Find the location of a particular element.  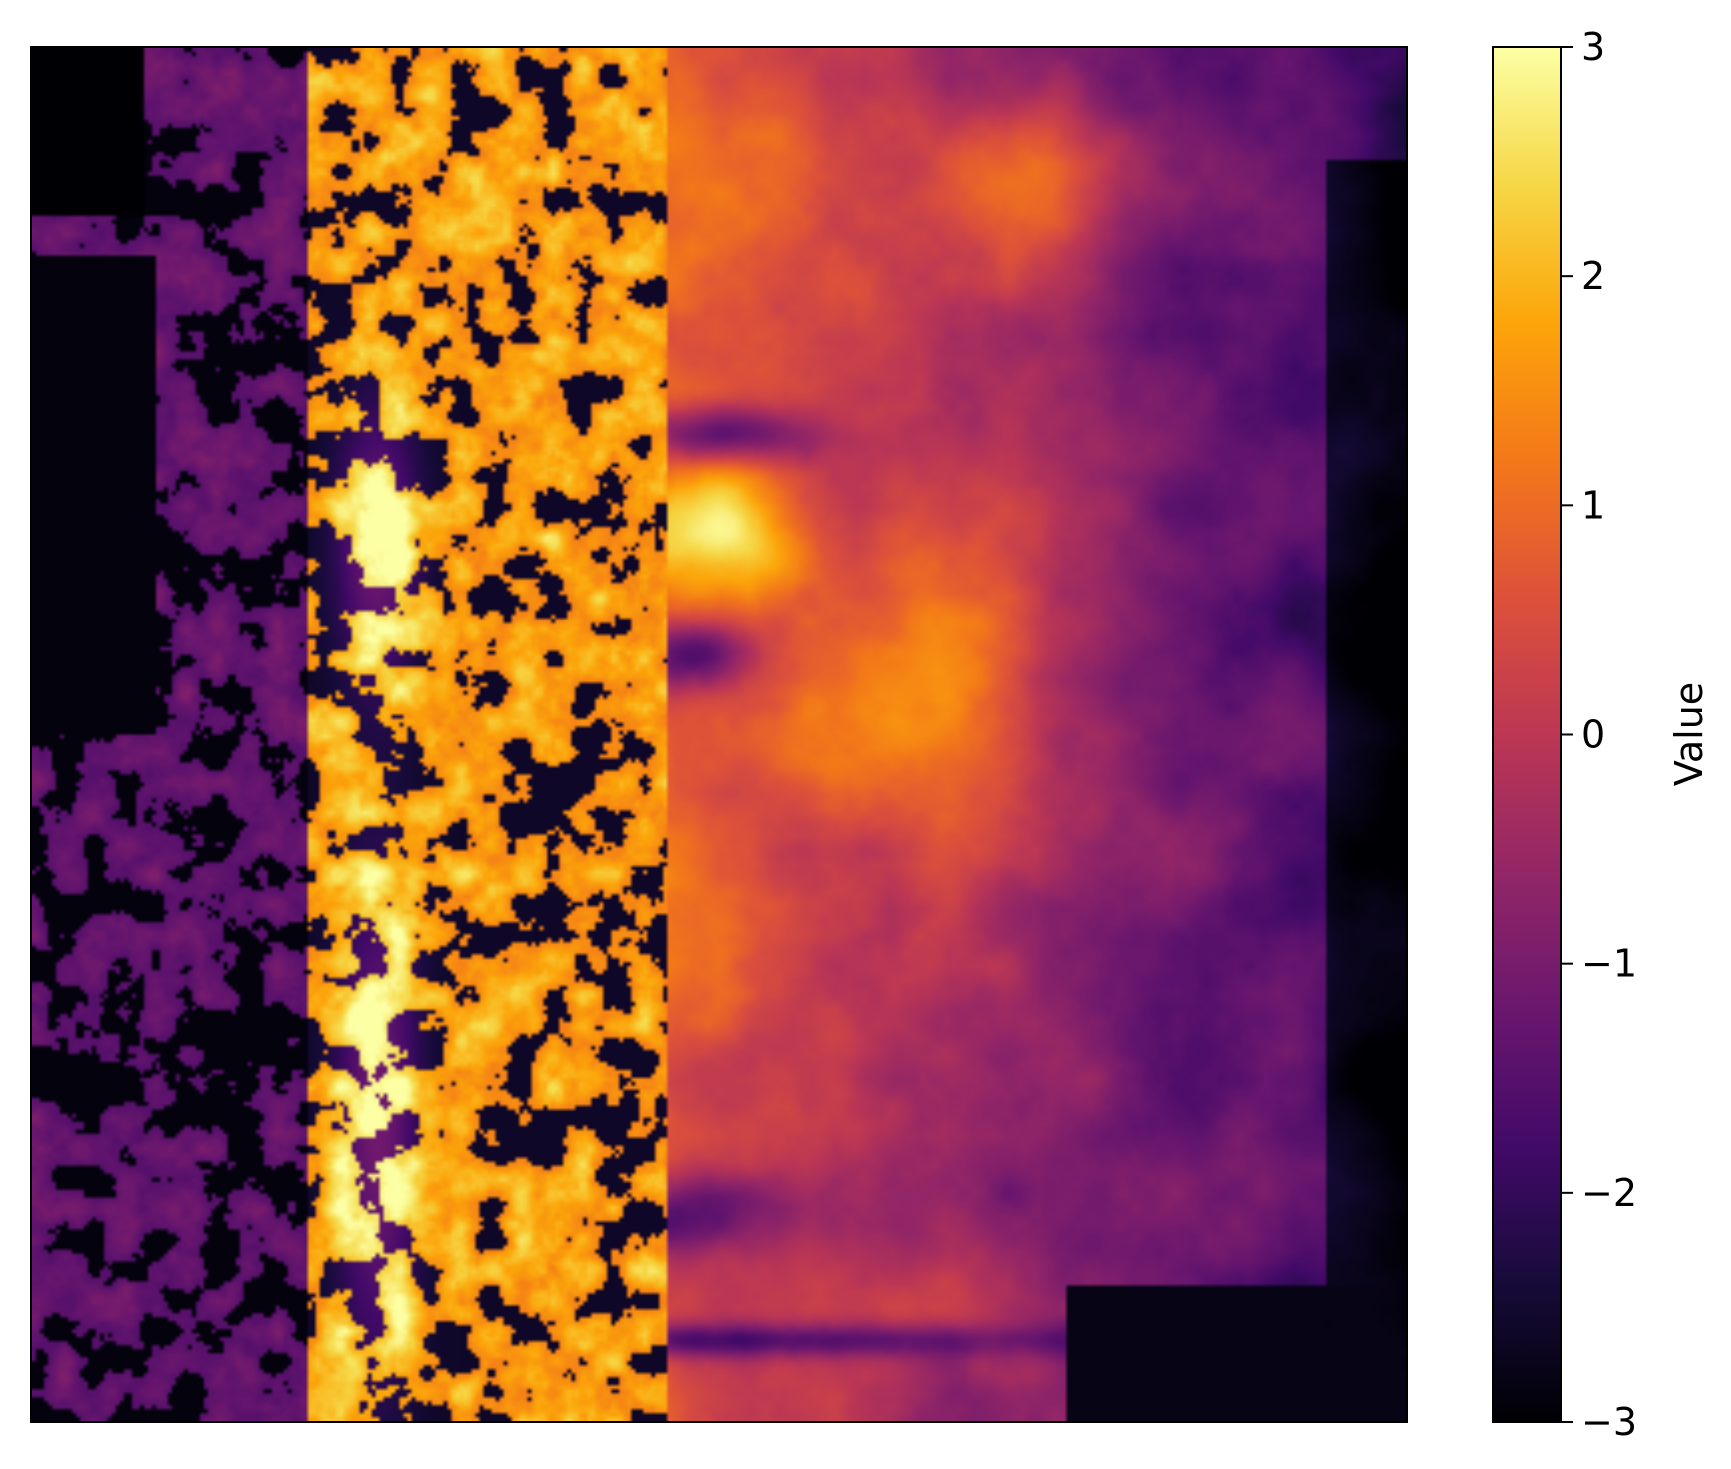

colorbar-ticks: −3 −2 −1 0 1 2 3 is located at coordinates (1599, 734).